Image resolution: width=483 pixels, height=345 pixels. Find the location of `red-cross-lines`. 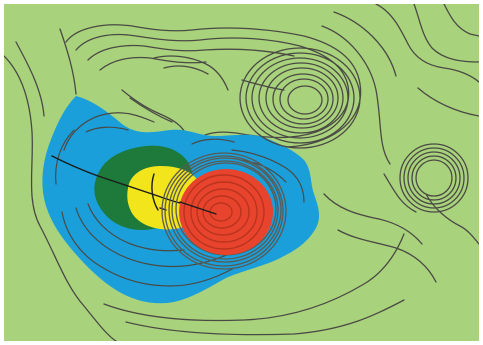

red-cross-lines is located at coordinates (198, 208).